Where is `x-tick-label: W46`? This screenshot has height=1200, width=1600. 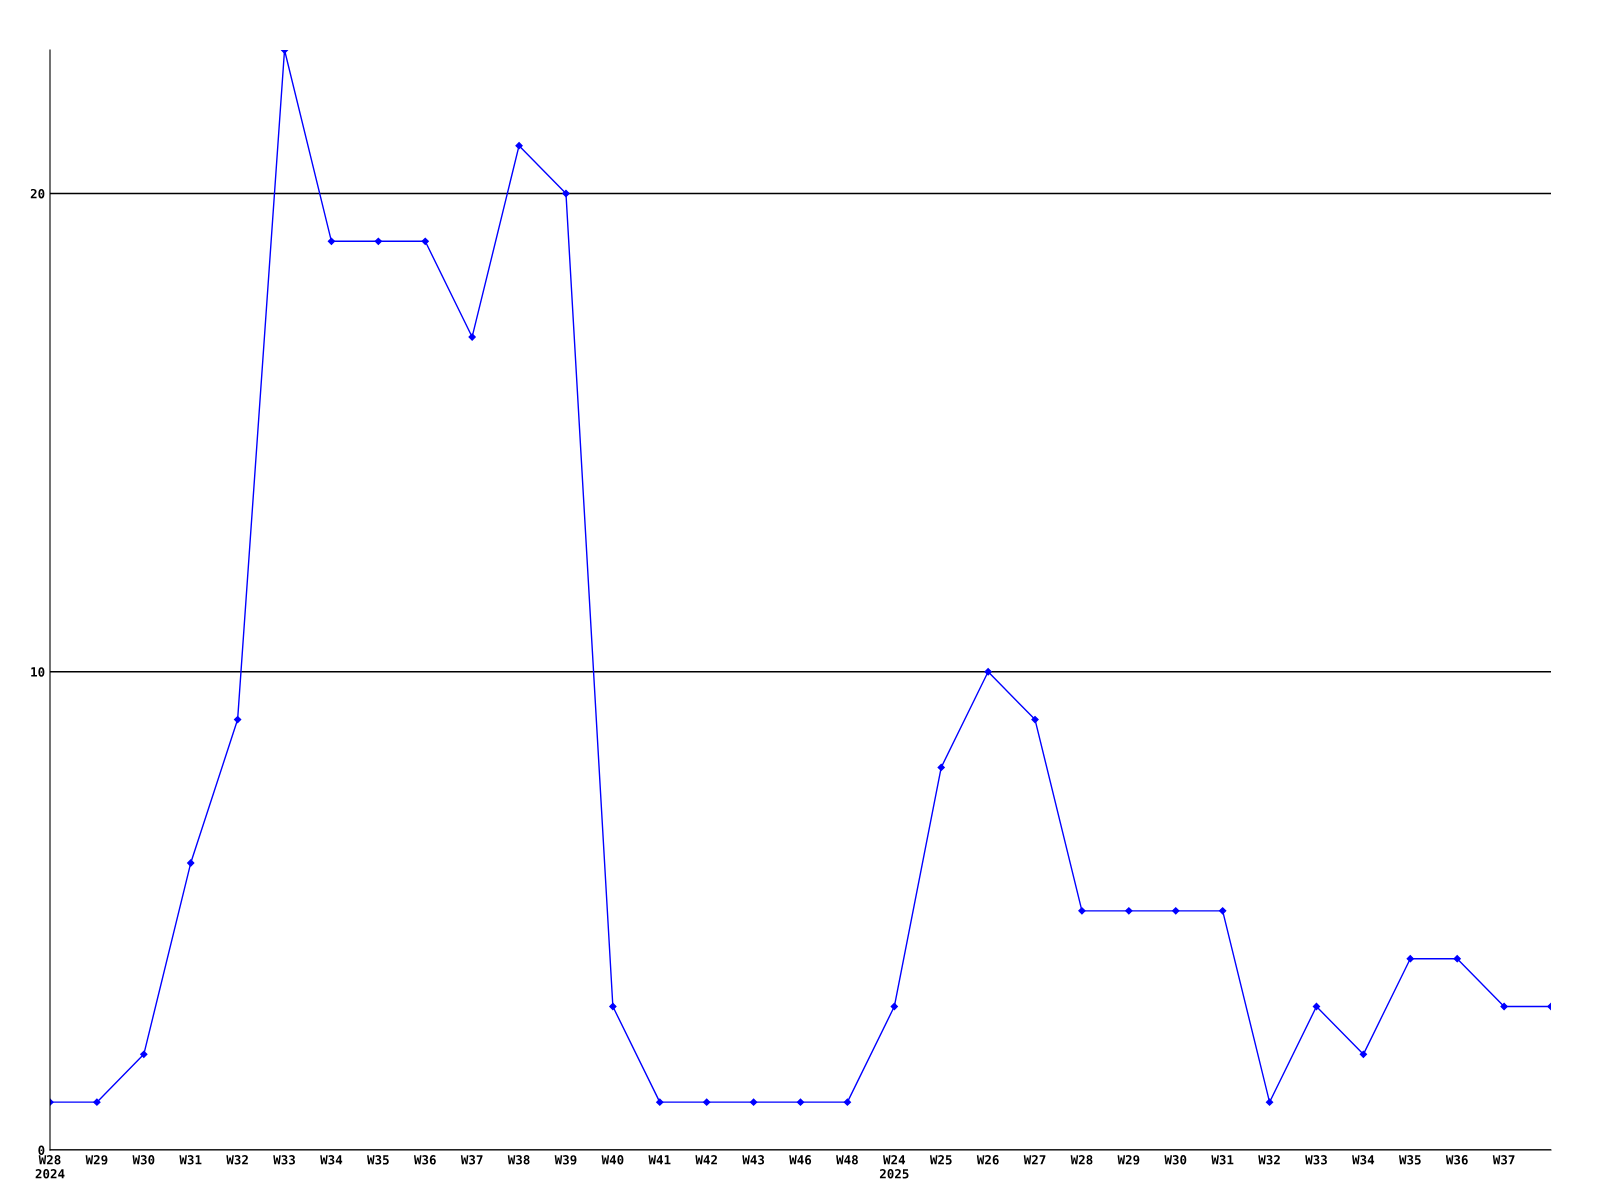 x-tick-label: W46 is located at coordinates (800, 1160).